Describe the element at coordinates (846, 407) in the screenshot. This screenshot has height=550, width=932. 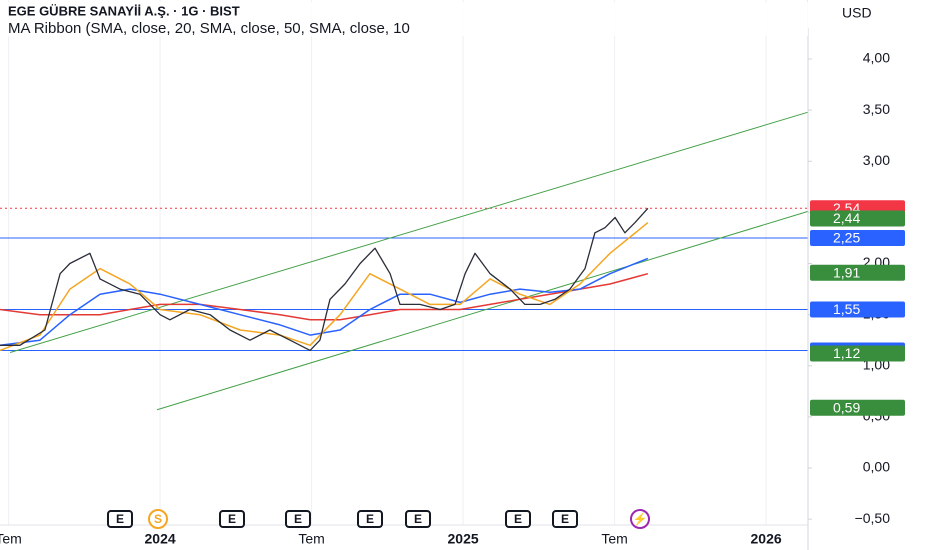
I see `price-badge-label: 0,59` at that location.